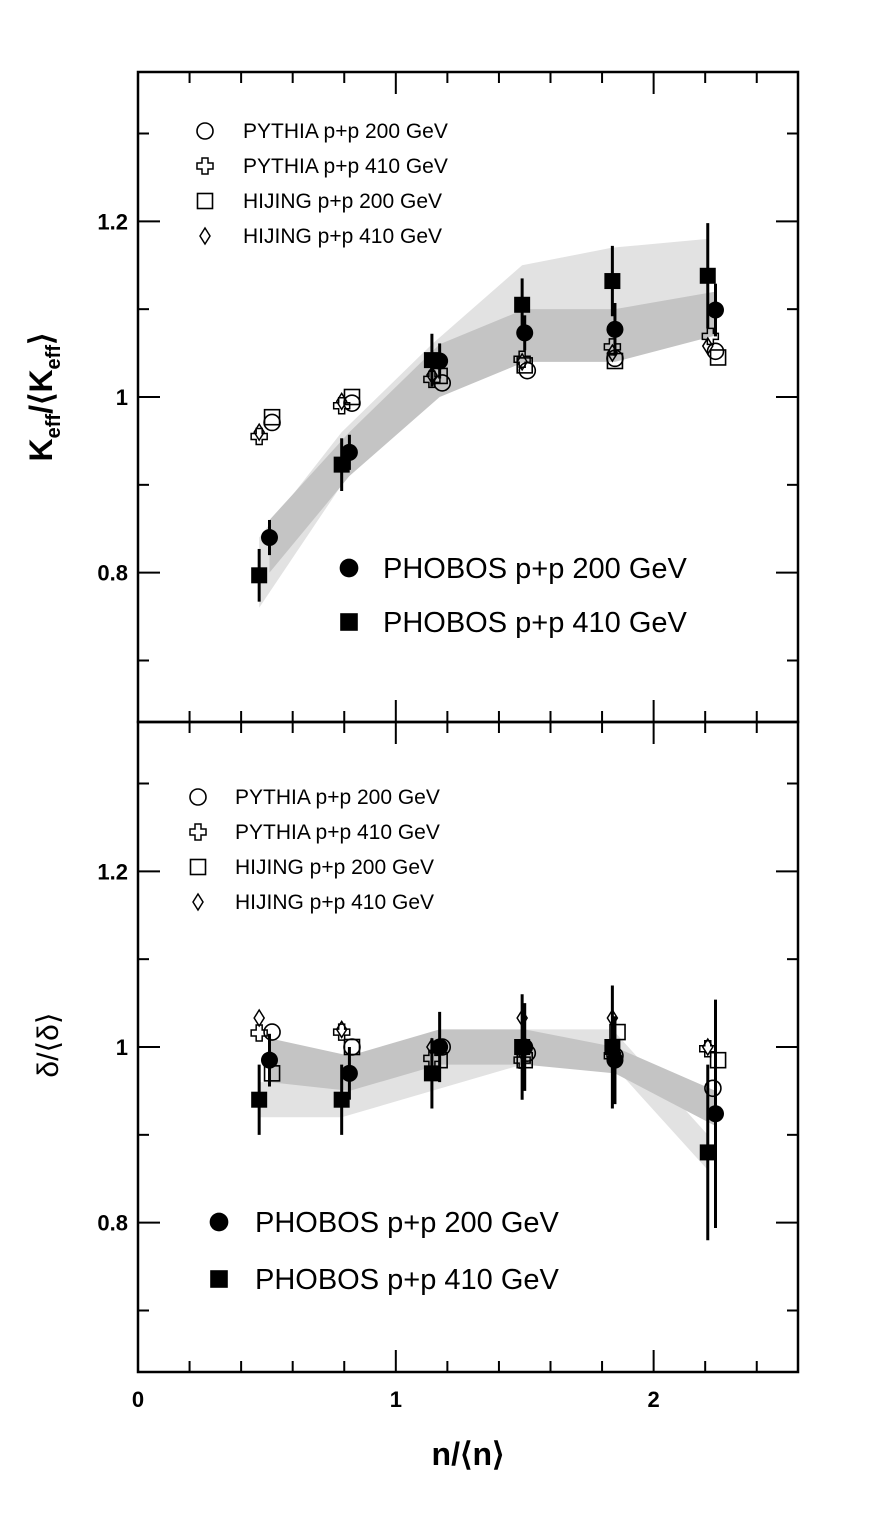 This screenshot has width=887, height=1535. I want to click on y-axis-title-top: Keff/⟨Keff⟩, so click(44, 397).